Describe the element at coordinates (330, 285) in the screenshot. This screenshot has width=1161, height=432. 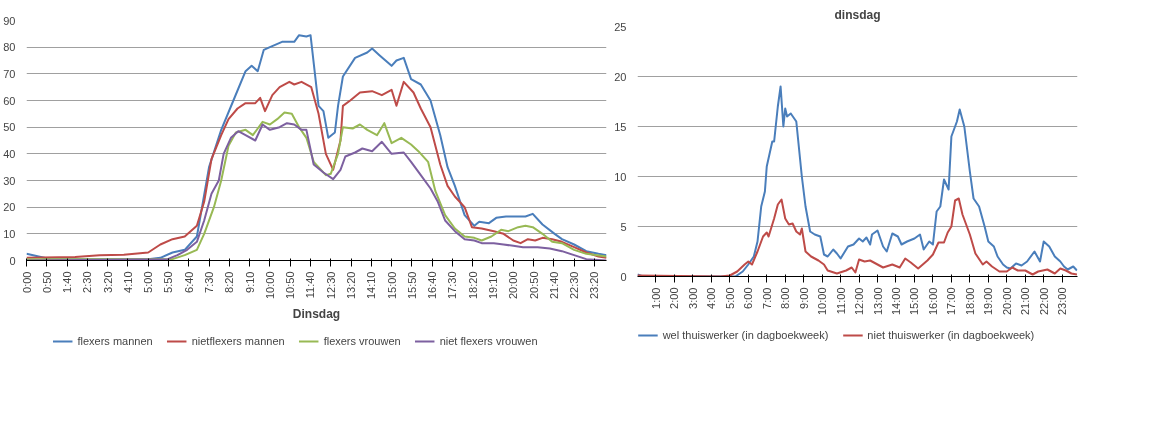
I see `x-tick-label: 12:30` at that location.